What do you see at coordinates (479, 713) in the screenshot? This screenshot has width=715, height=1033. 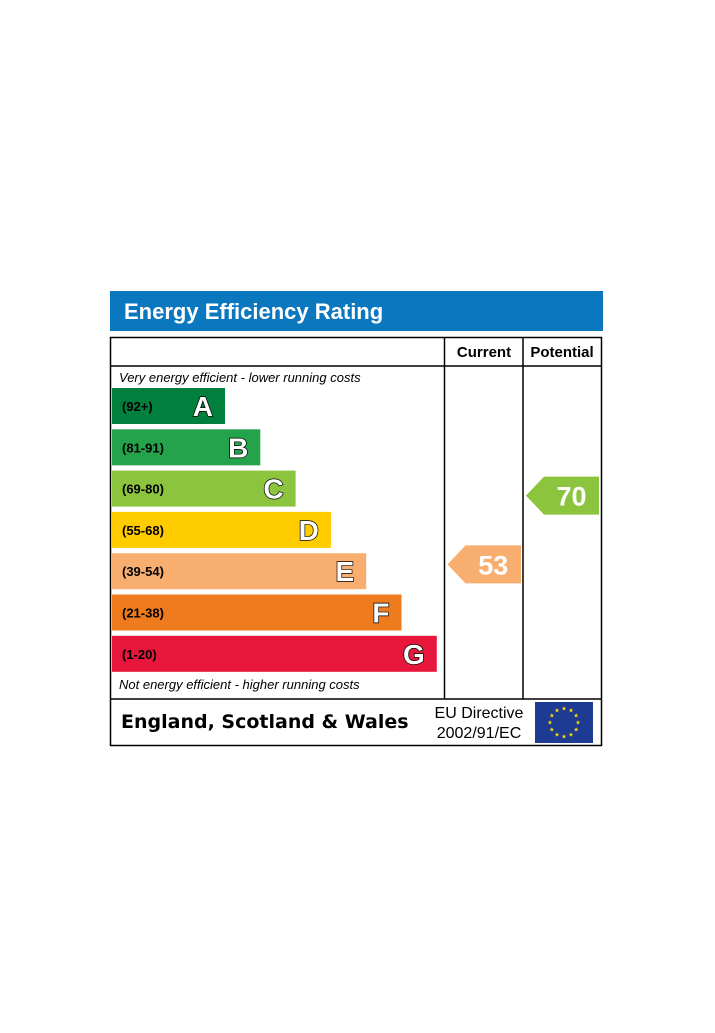 I see `footer-directive-line1: EU Directive` at bounding box center [479, 713].